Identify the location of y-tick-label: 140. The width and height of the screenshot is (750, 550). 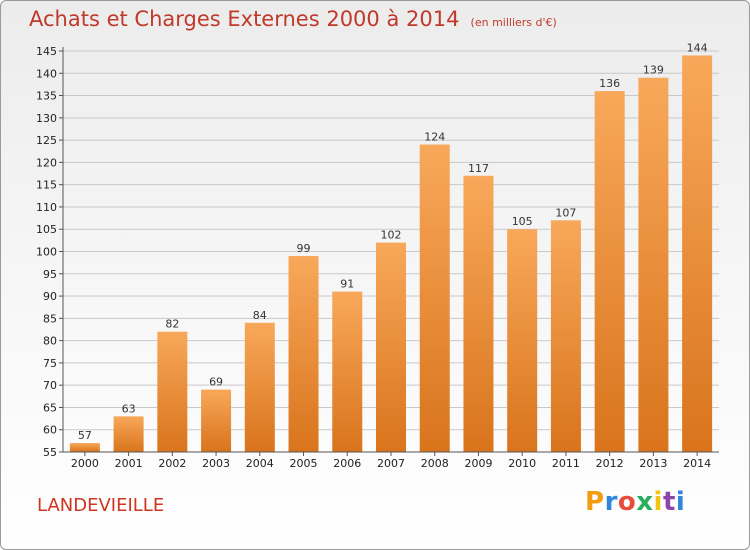
(46, 73).